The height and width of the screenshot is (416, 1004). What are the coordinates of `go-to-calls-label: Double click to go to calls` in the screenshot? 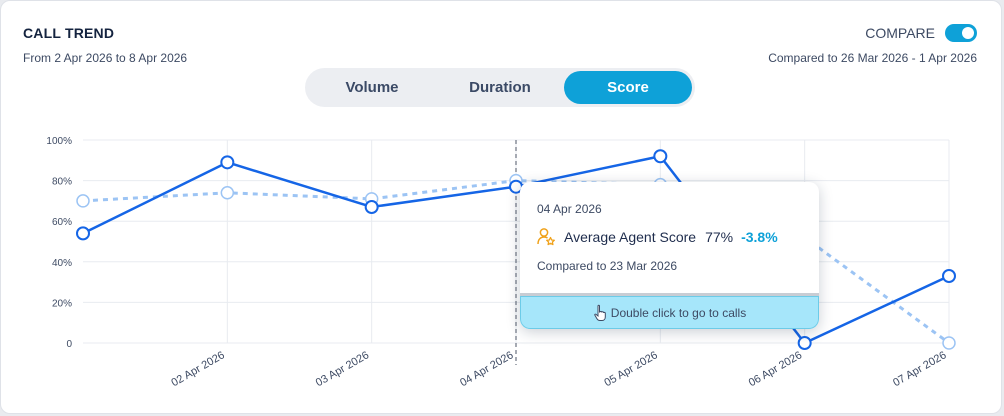 It's located at (678, 312).